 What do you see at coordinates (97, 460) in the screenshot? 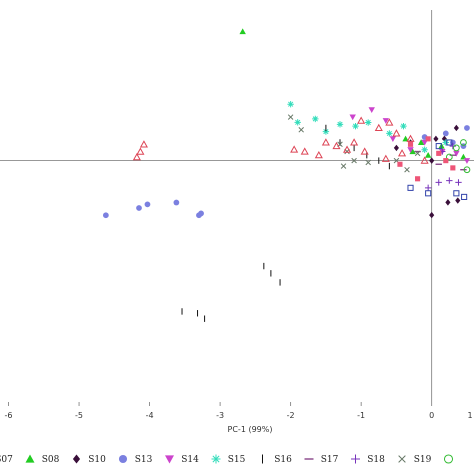
I see `legend-label: S10` at bounding box center [97, 460].